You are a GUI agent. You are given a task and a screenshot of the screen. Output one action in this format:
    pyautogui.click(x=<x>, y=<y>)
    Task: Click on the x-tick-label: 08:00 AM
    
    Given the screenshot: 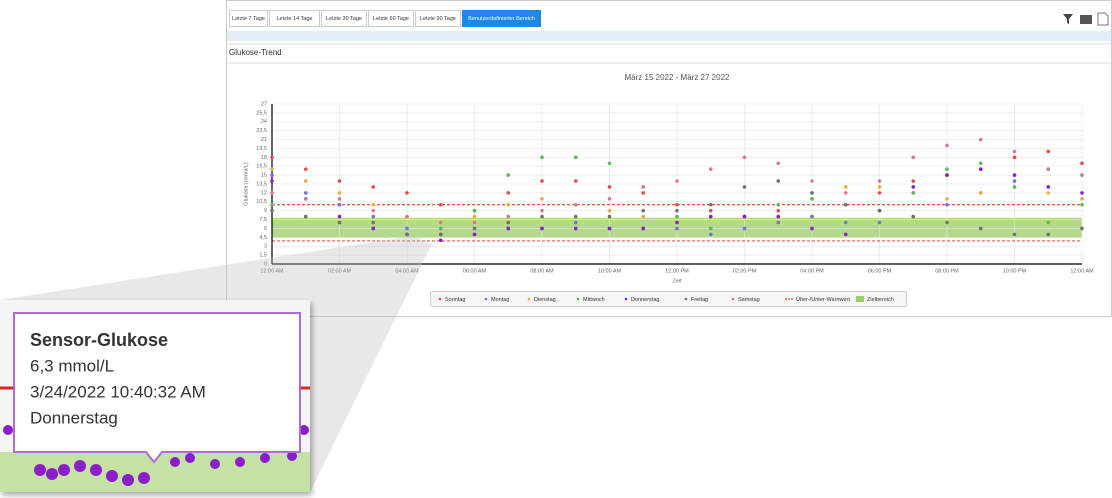 What is the action you would take?
    pyautogui.click(x=542, y=271)
    